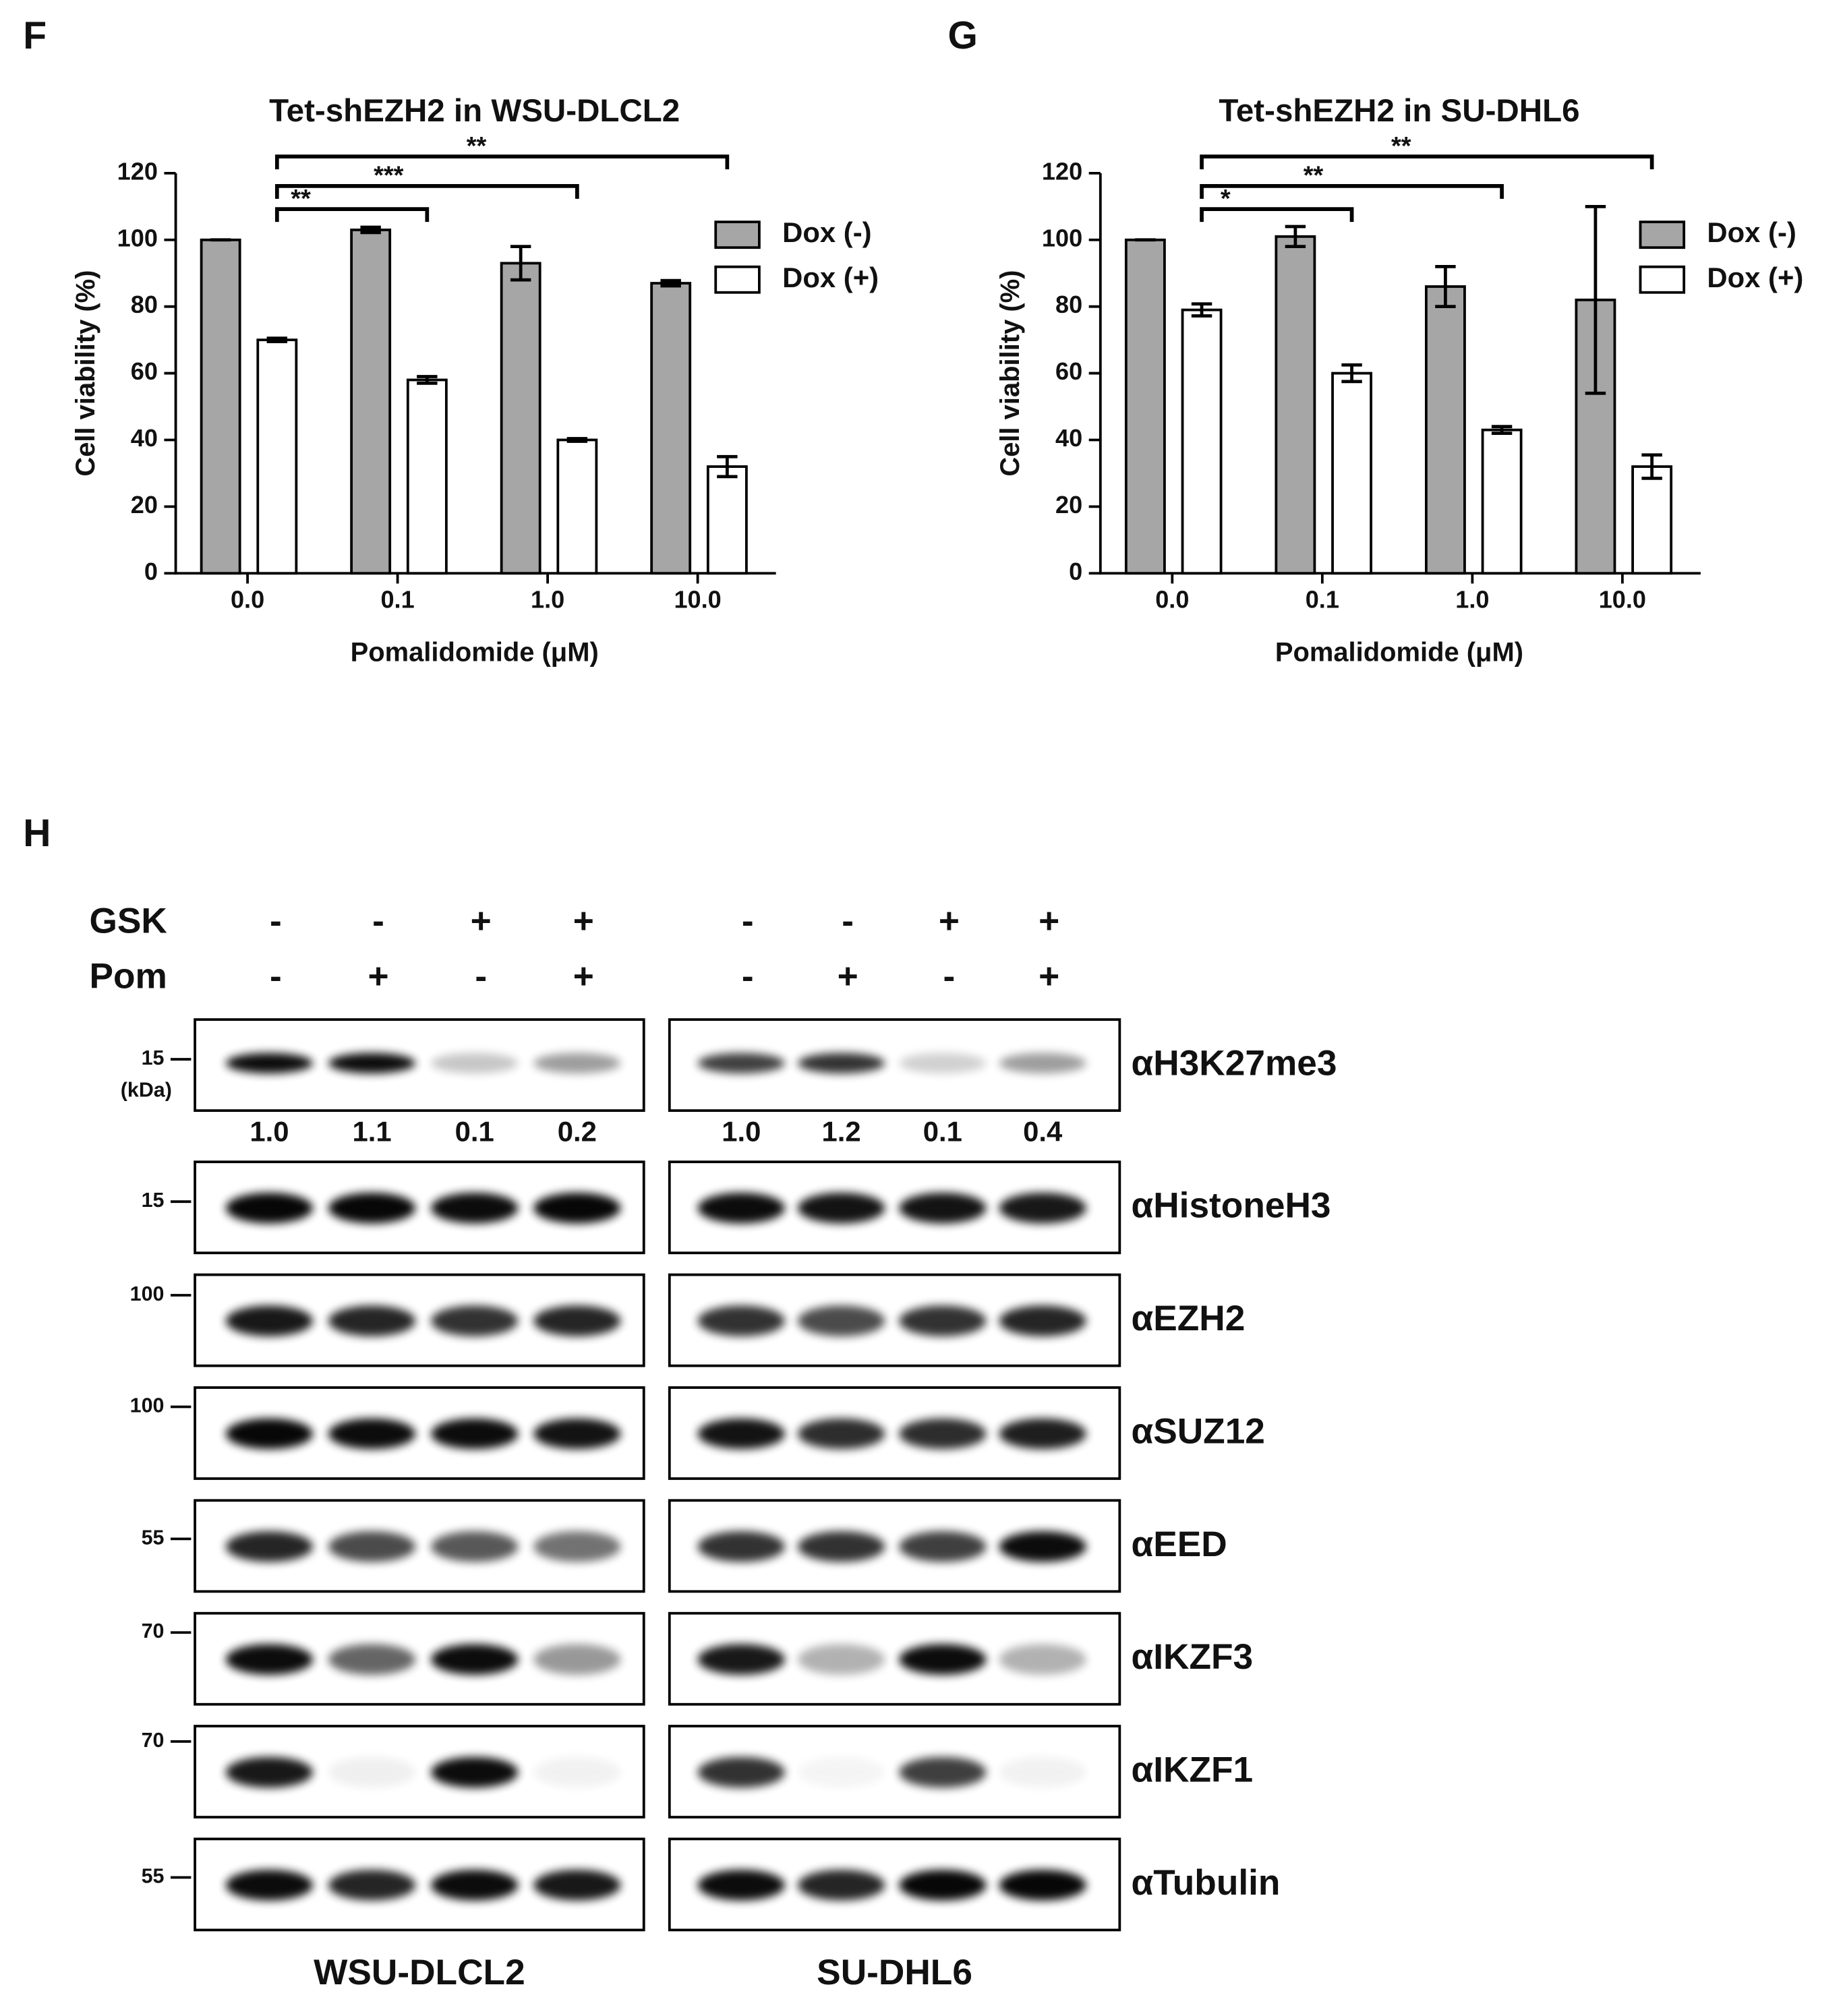  What do you see at coordinates (426, 191) in the screenshot?
I see `significance-bracket` at bounding box center [426, 191].